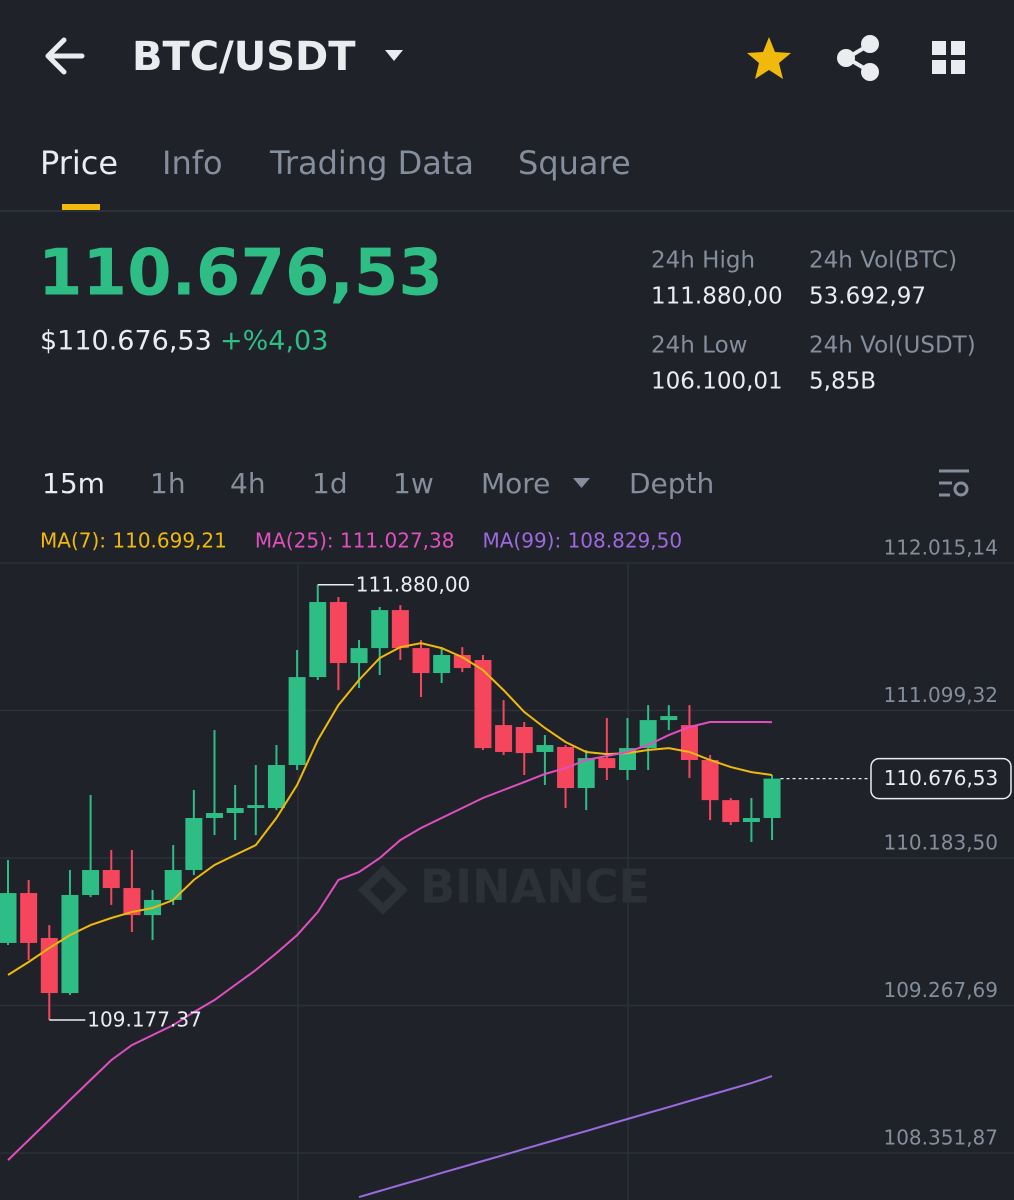 The width and height of the screenshot is (1014, 1200). I want to click on favorite-star, so click(769, 58).